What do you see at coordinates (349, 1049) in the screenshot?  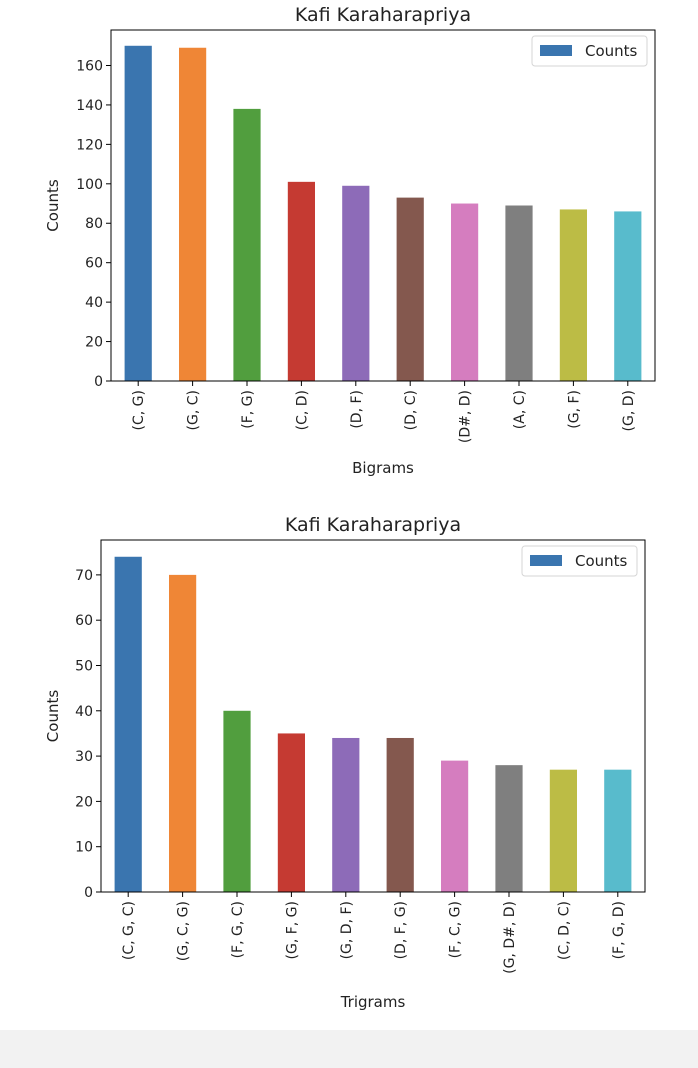 I see `output-footer-band` at bounding box center [349, 1049].